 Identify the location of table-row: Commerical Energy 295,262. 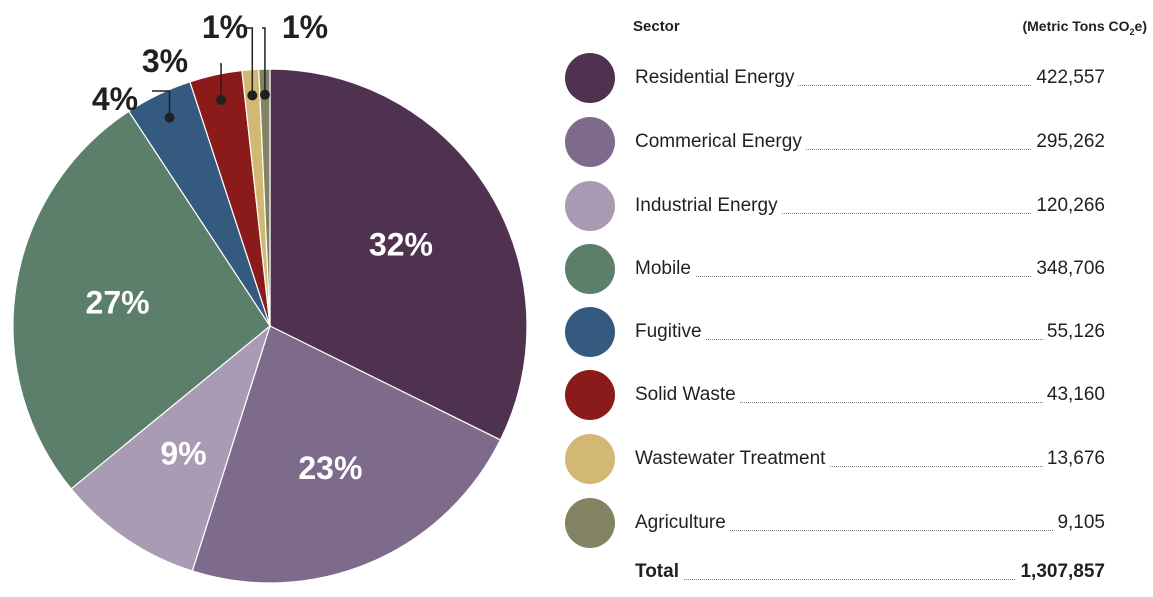
(854, 142).